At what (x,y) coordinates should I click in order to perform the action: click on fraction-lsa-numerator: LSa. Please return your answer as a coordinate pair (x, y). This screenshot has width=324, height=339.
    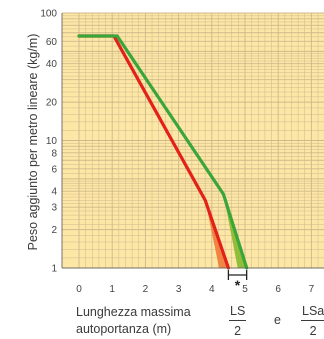
    Looking at the image, I should click on (312, 312).